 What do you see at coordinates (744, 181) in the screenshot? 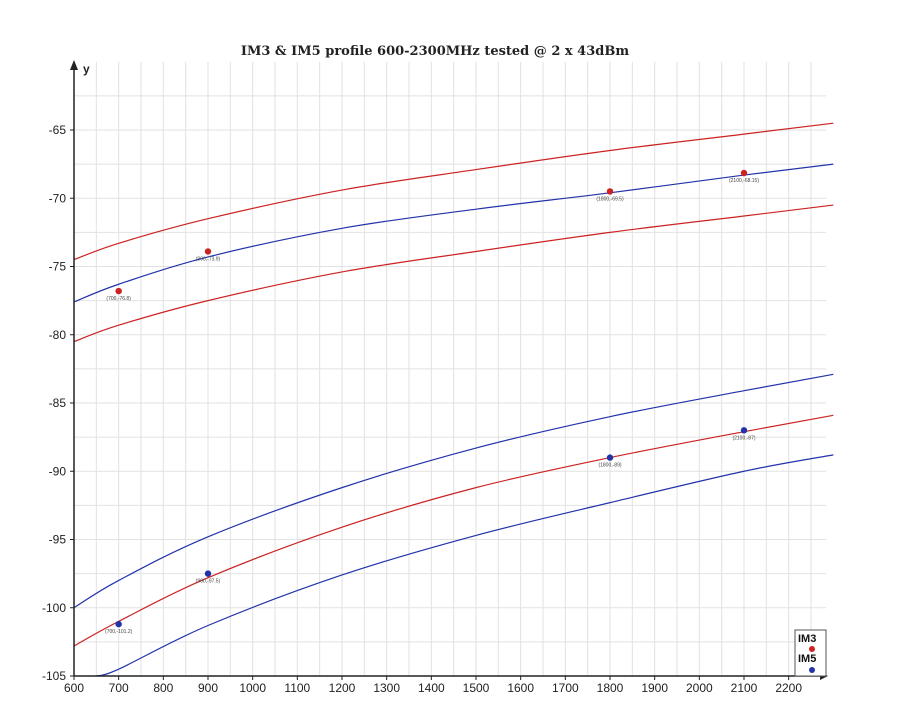
I see `im3-point-label: (2100,-68.15)` at bounding box center [744, 181].